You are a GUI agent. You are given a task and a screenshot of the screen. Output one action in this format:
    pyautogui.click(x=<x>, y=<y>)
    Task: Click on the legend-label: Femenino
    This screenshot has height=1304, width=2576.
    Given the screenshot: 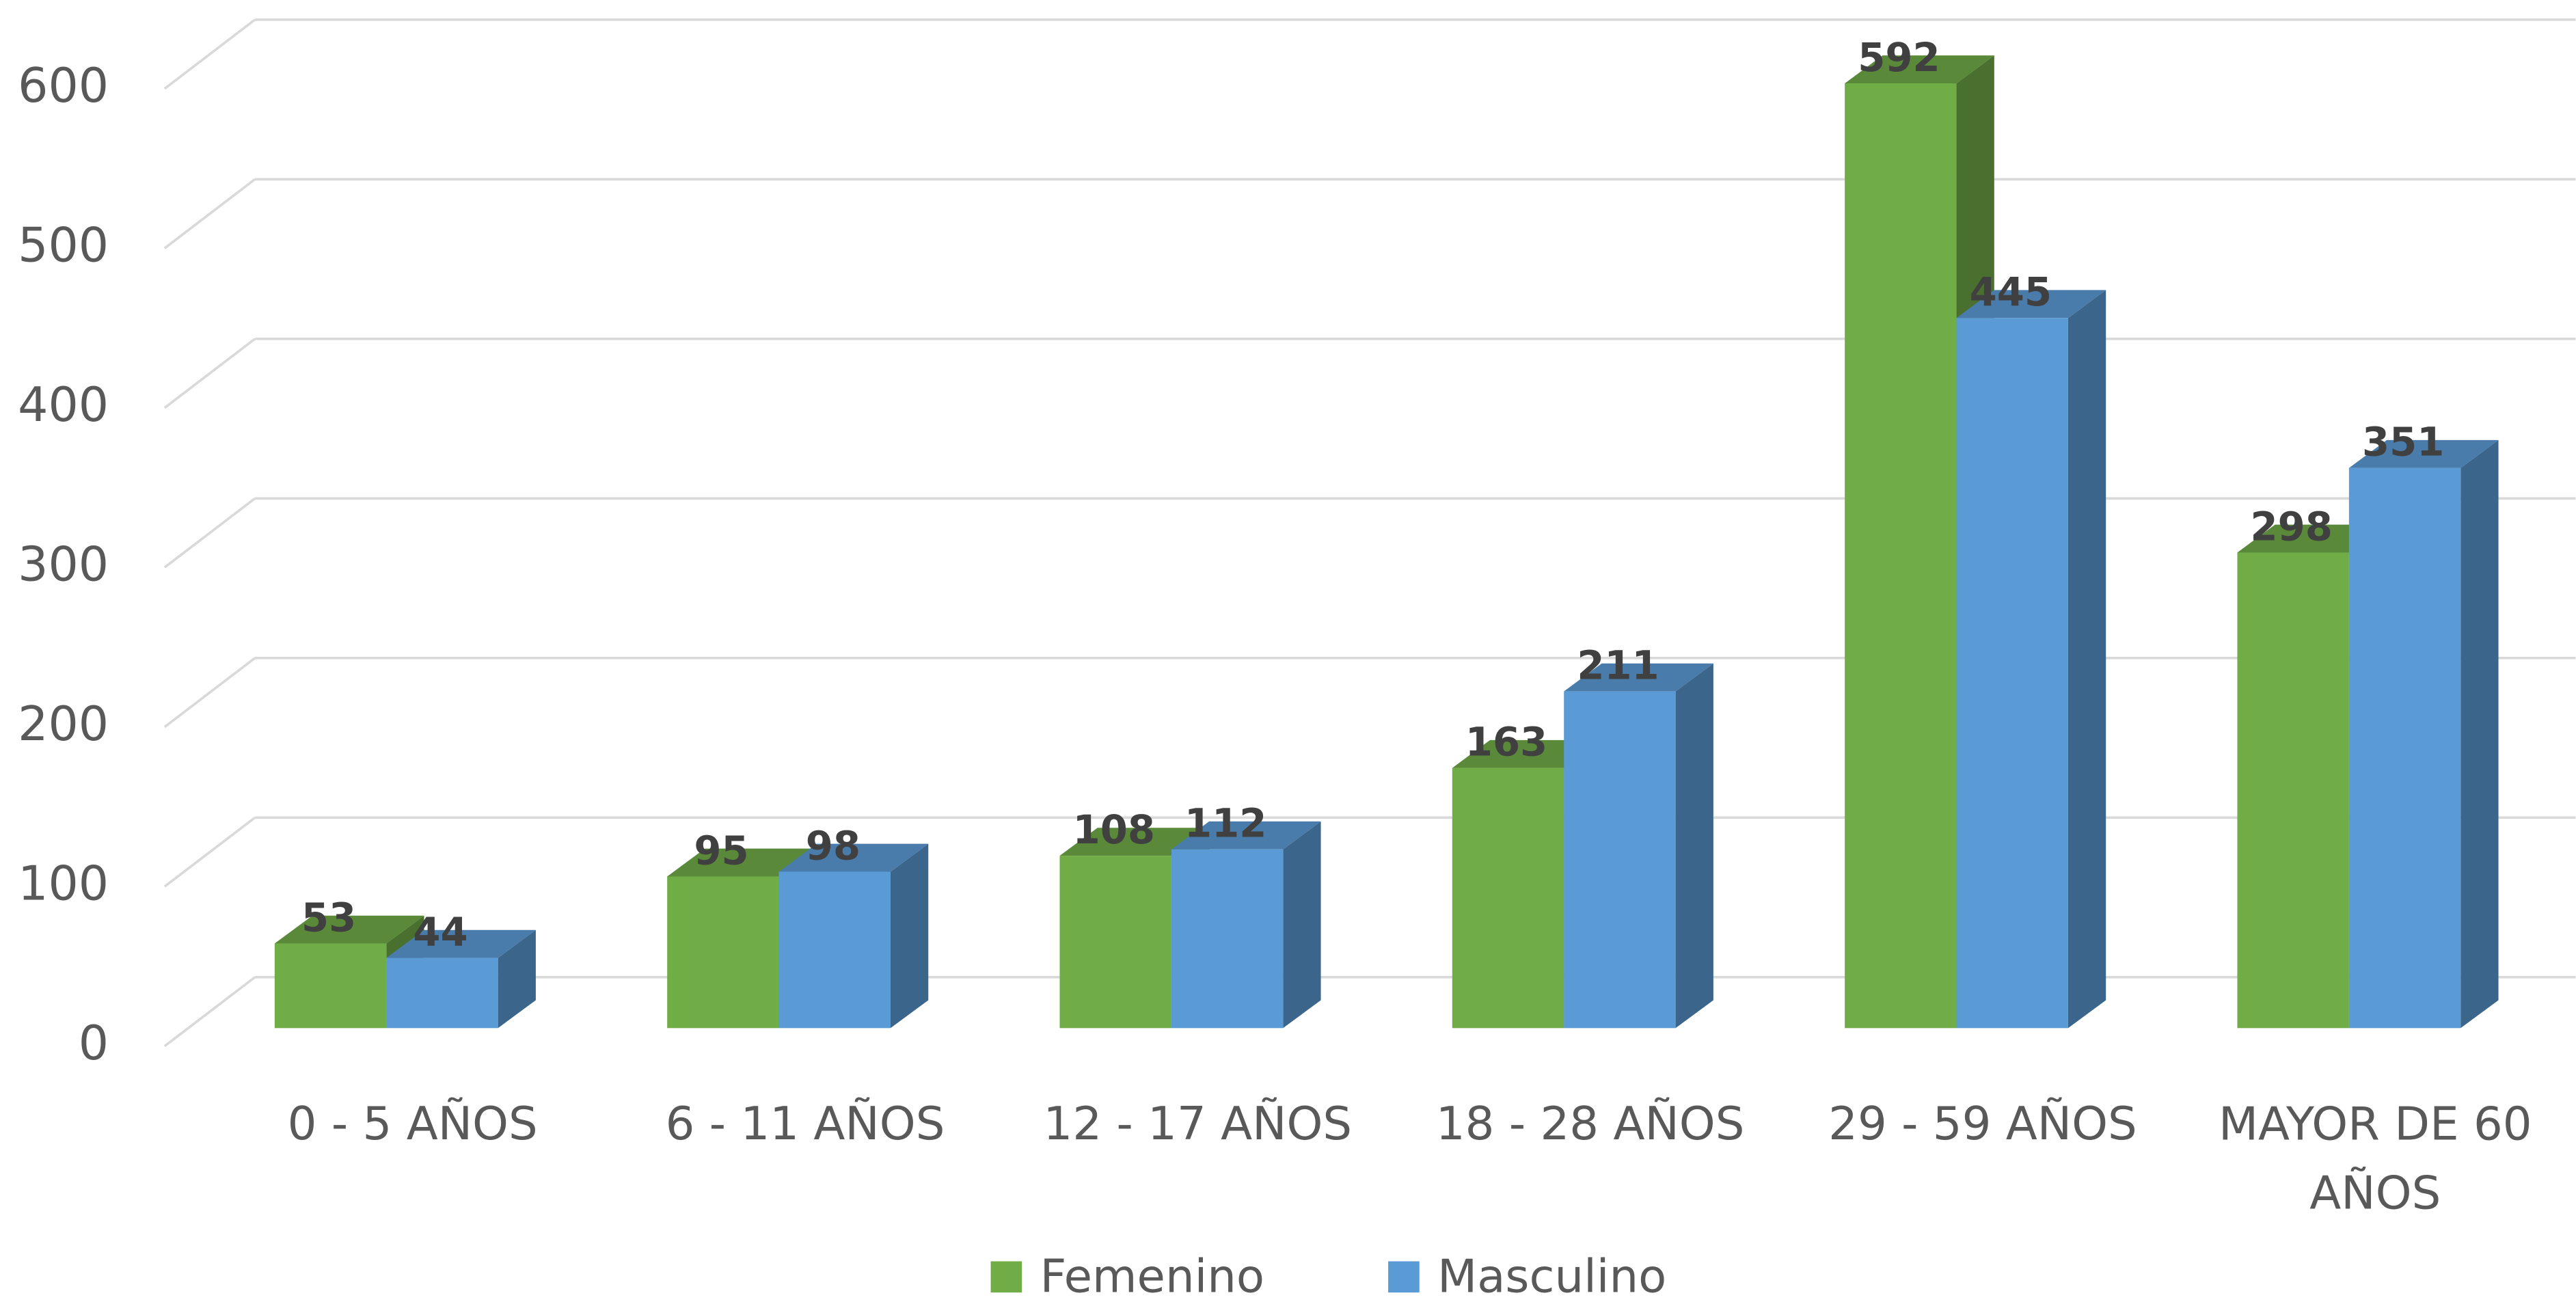 What is the action you would take?
    pyautogui.click(x=1152, y=1276)
    